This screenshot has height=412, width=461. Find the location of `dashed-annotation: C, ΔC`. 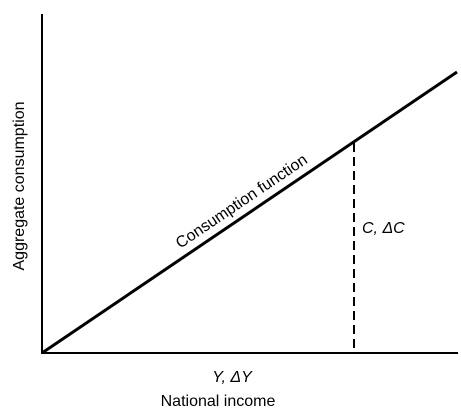

dashed-annotation: C, ΔC is located at coordinates (383, 228).